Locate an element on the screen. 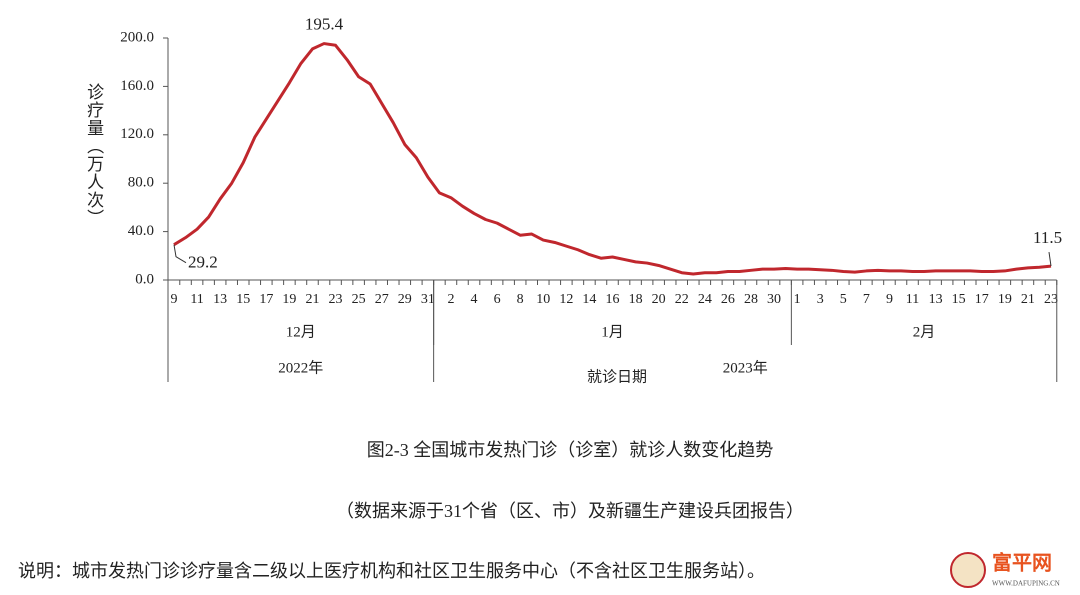  x-tick-label: 29 is located at coordinates (405, 299).